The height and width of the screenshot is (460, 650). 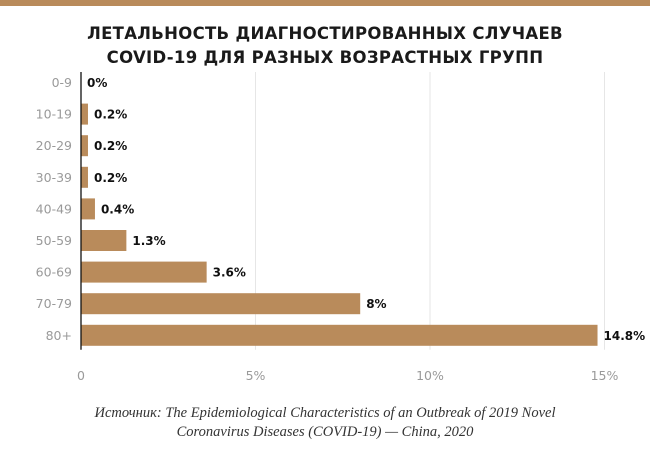 I want to click on category-label-2: 20-29, so click(x=54, y=145).